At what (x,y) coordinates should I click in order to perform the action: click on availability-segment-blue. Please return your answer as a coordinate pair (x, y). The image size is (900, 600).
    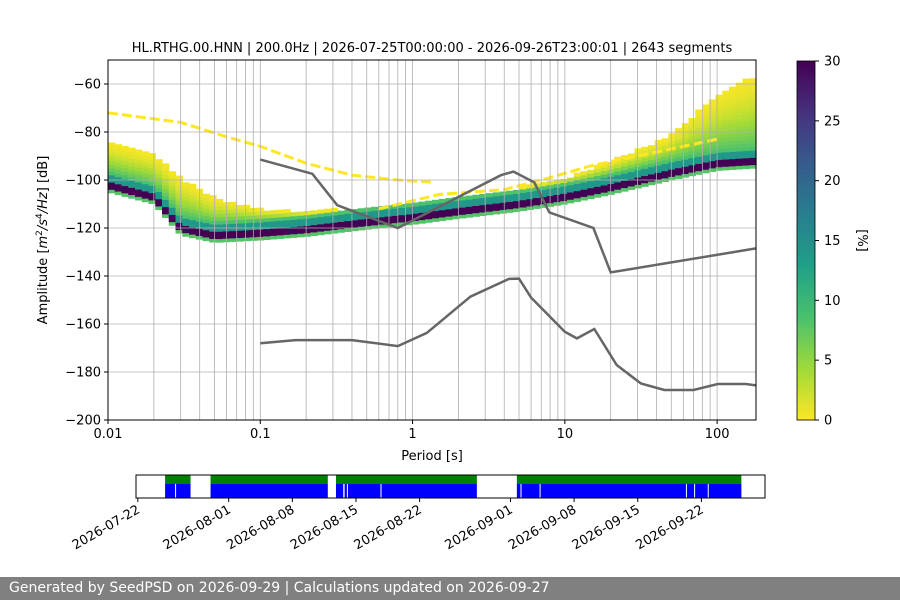
    Looking at the image, I should click on (629, 491).